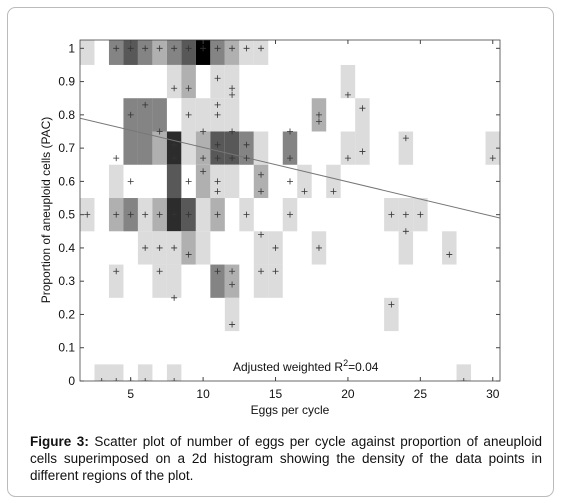 The height and width of the screenshot is (503, 561). I want to click on y-tick-label: 0.1, so click(66, 348).